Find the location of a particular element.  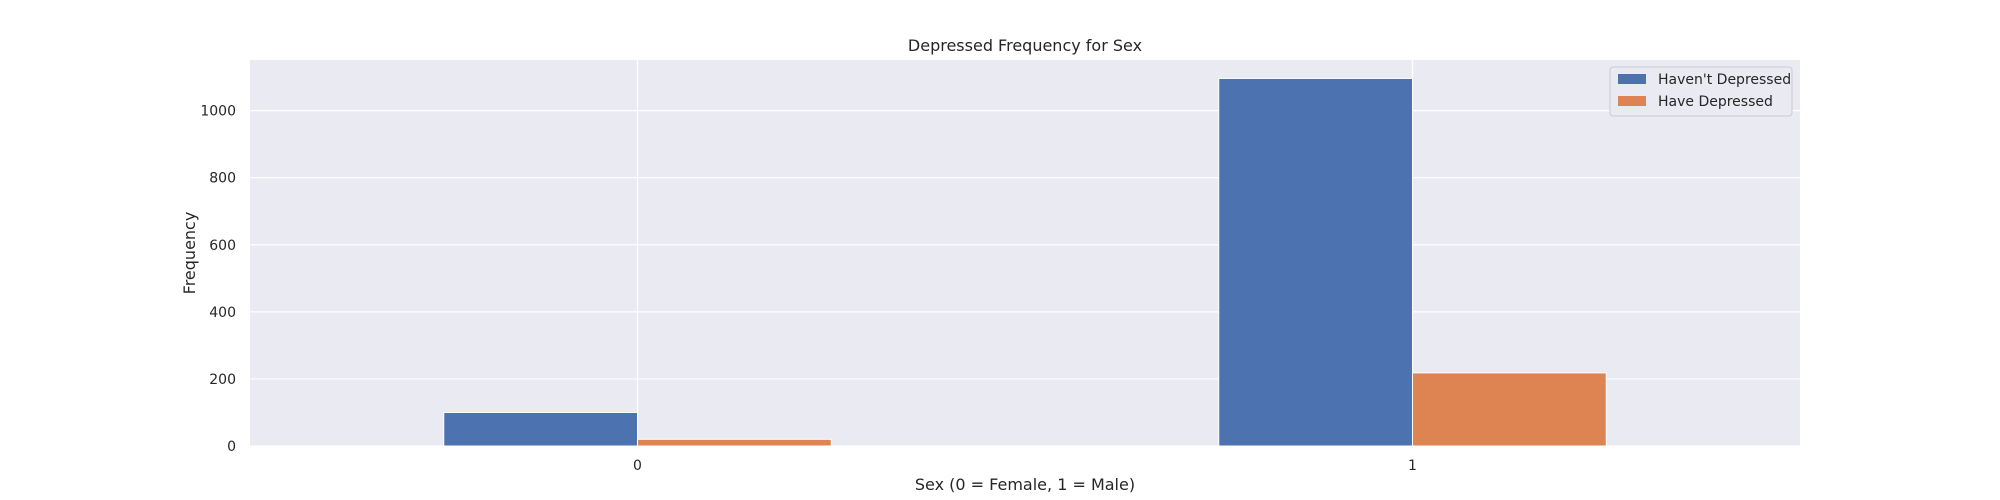

y-axis-label: Frequency is located at coordinates (189, 253).